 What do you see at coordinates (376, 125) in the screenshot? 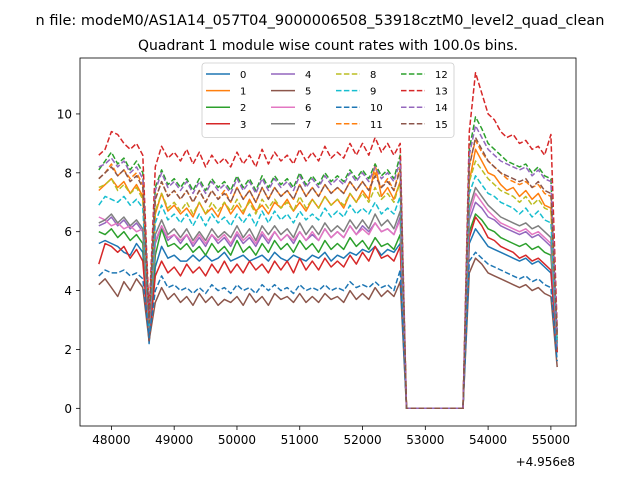
I see `legend-label-11: 11` at bounding box center [376, 125].